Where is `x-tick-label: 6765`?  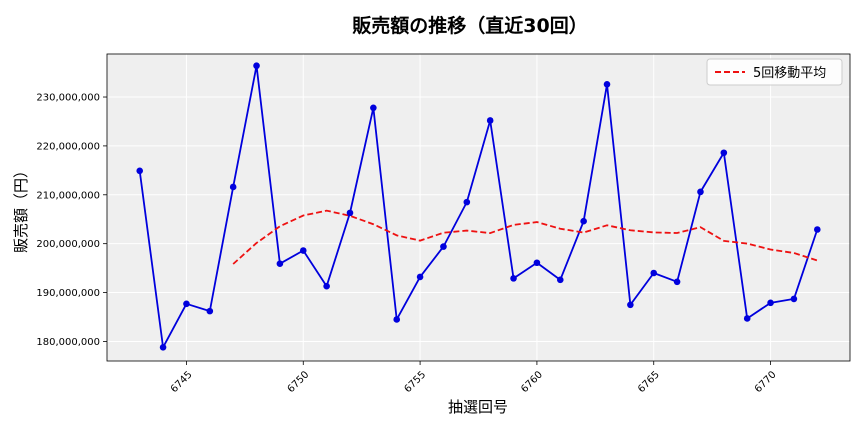 x-tick-label: 6765 is located at coordinates (649, 382).